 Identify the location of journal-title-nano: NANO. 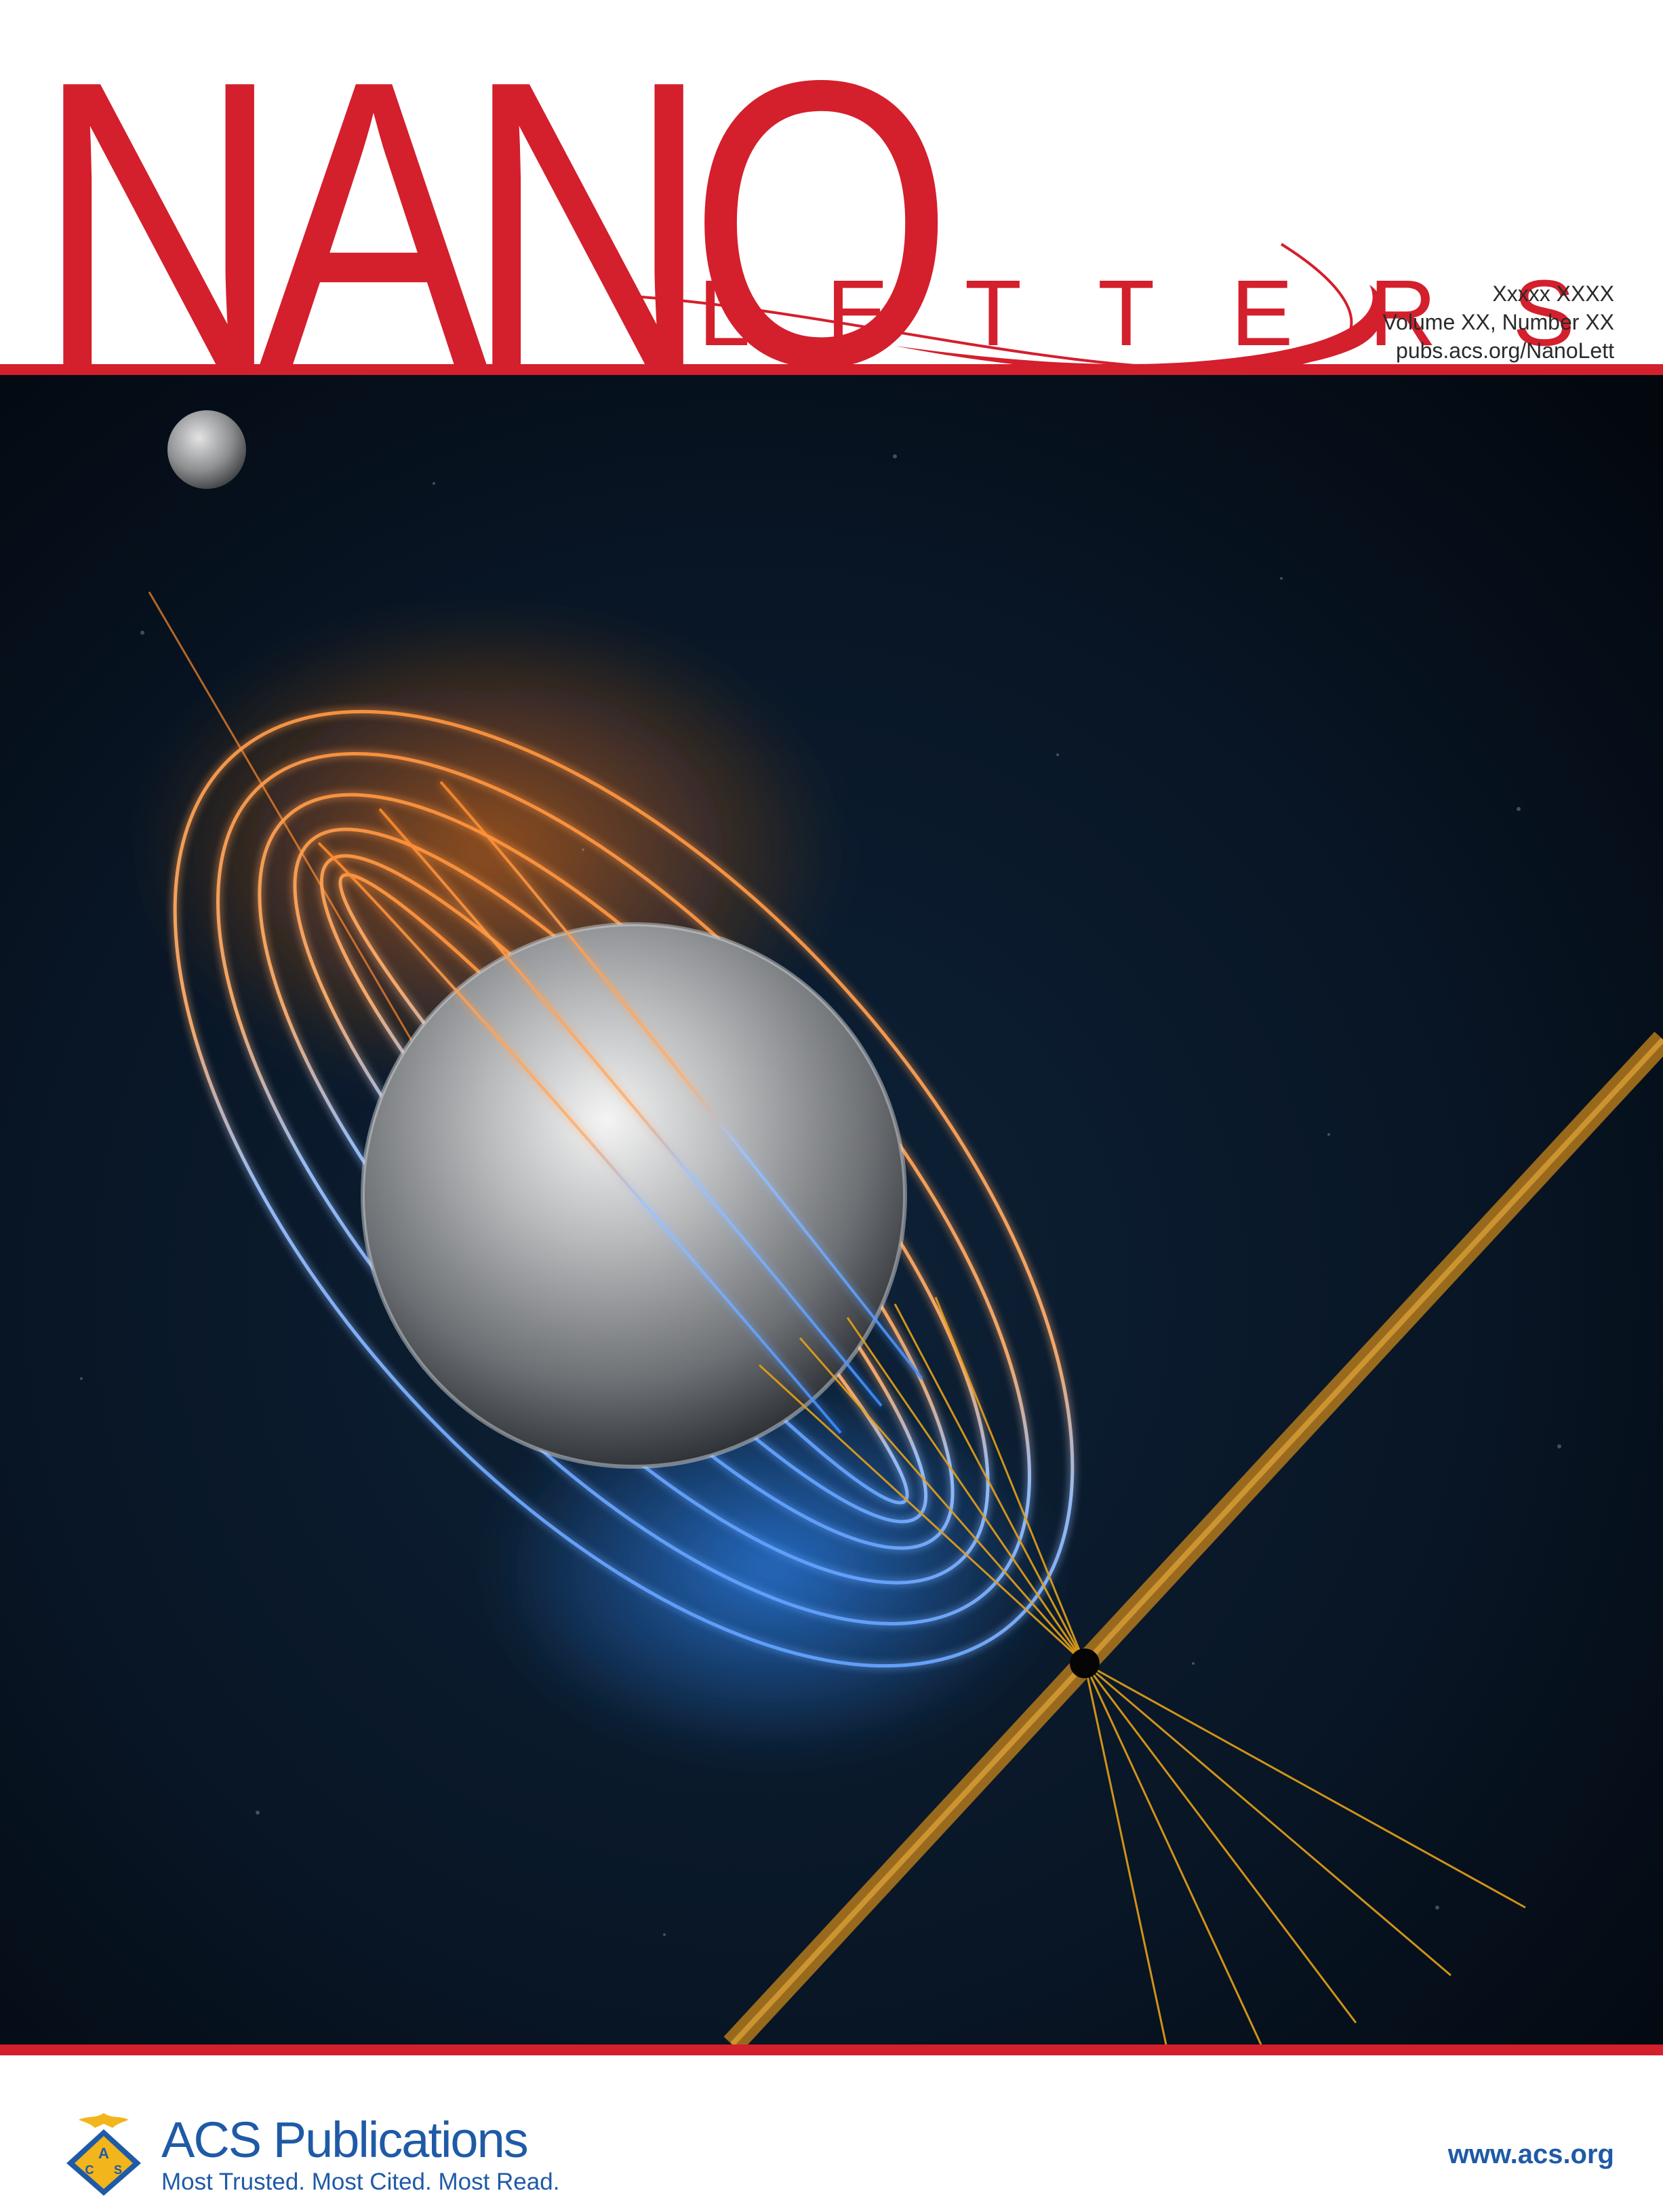
(494, 226).